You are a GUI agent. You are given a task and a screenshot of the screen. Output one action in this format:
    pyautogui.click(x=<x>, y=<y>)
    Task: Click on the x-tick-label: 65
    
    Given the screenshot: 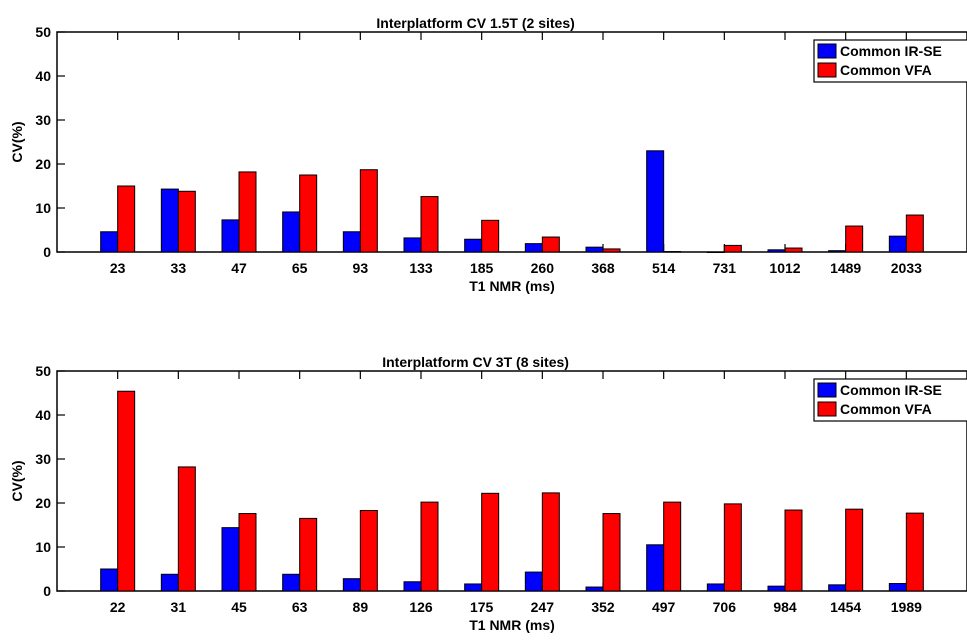 What is the action you would take?
    pyautogui.click(x=300, y=268)
    